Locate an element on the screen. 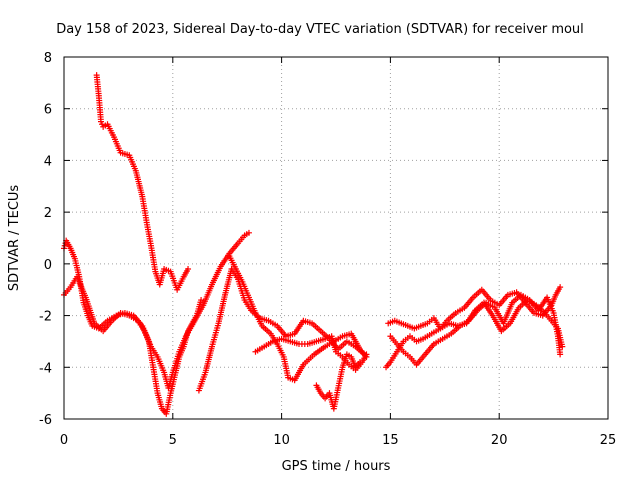 Image resolution: width=640 pixels, height=480 pixels. series-track-j is located at coordinates (474, 334).